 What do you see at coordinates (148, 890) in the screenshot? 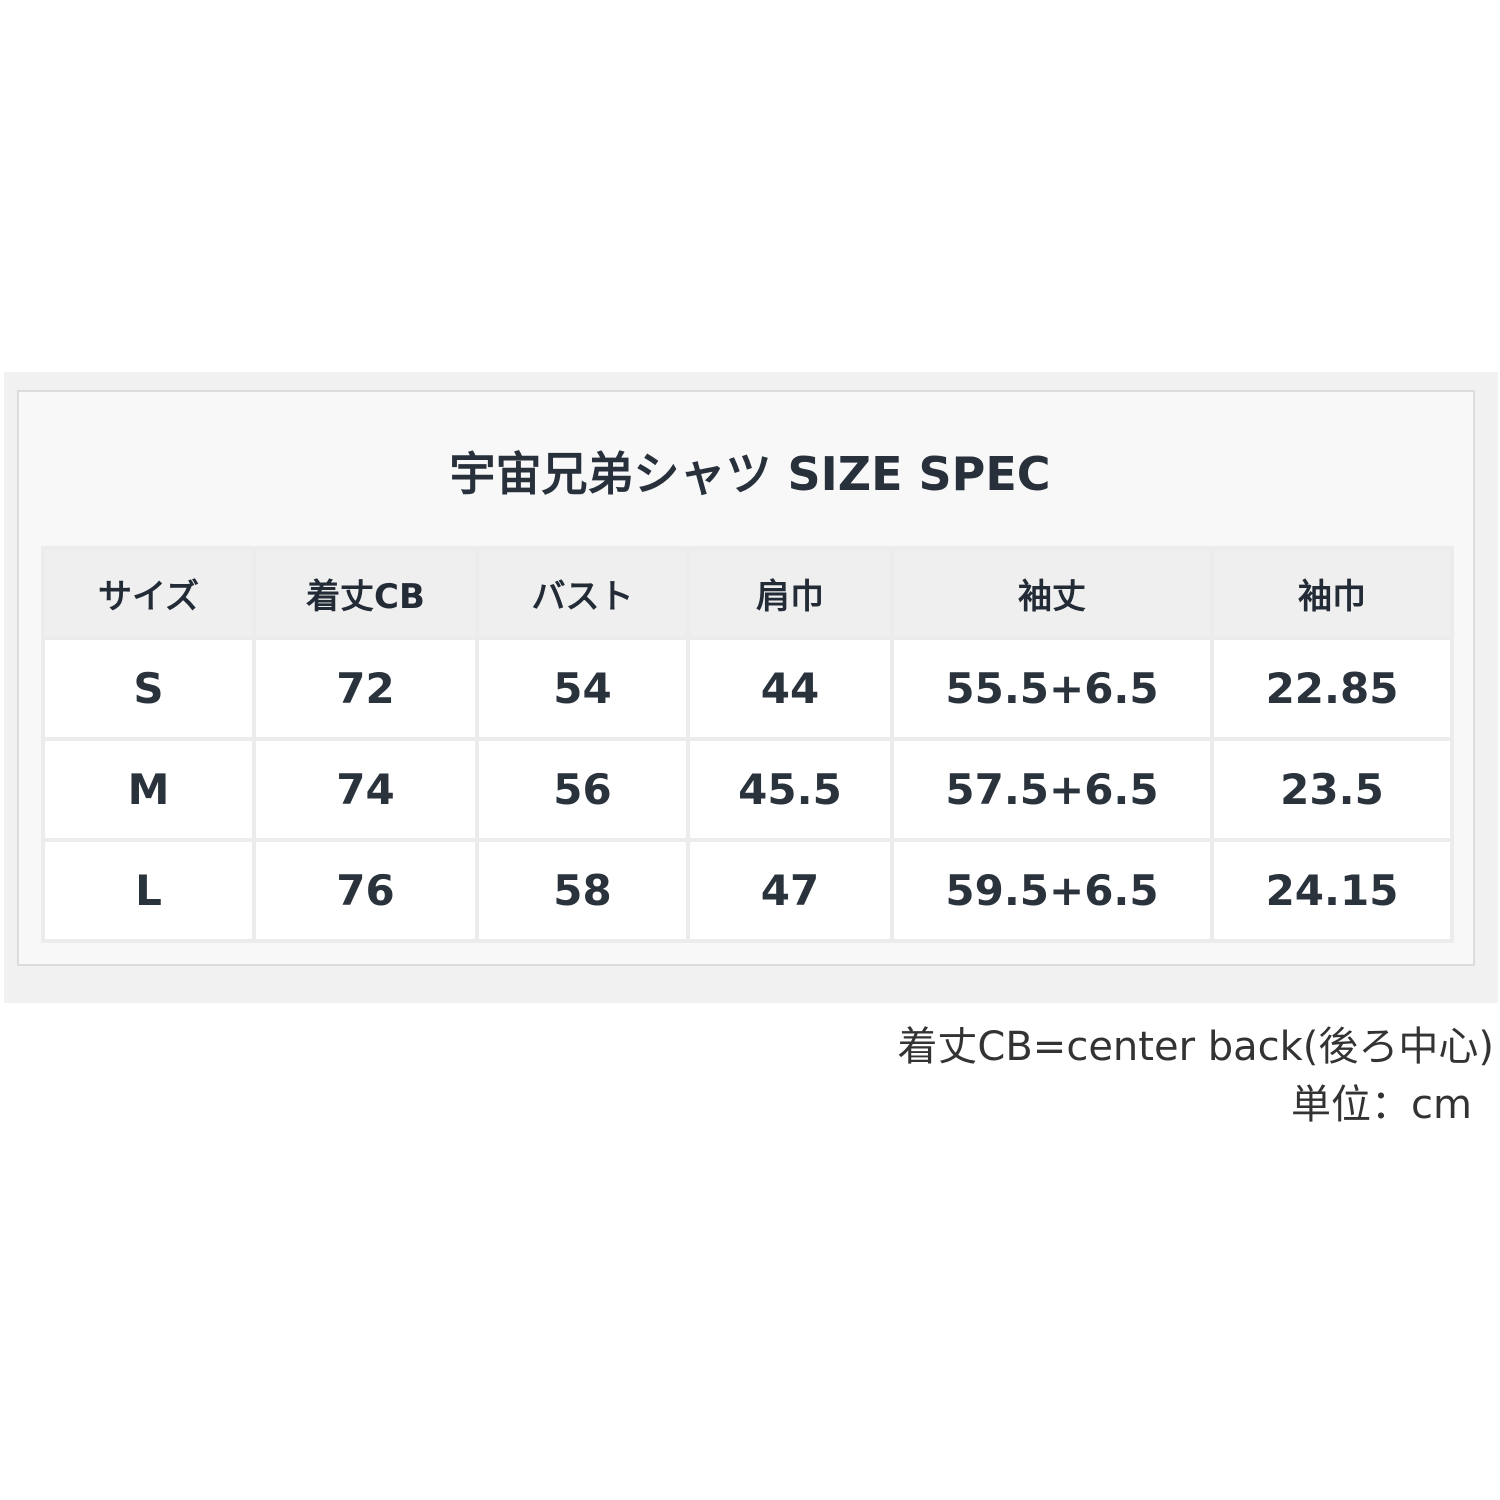
I see `cell-size: L` at bounding box center [148, 890].